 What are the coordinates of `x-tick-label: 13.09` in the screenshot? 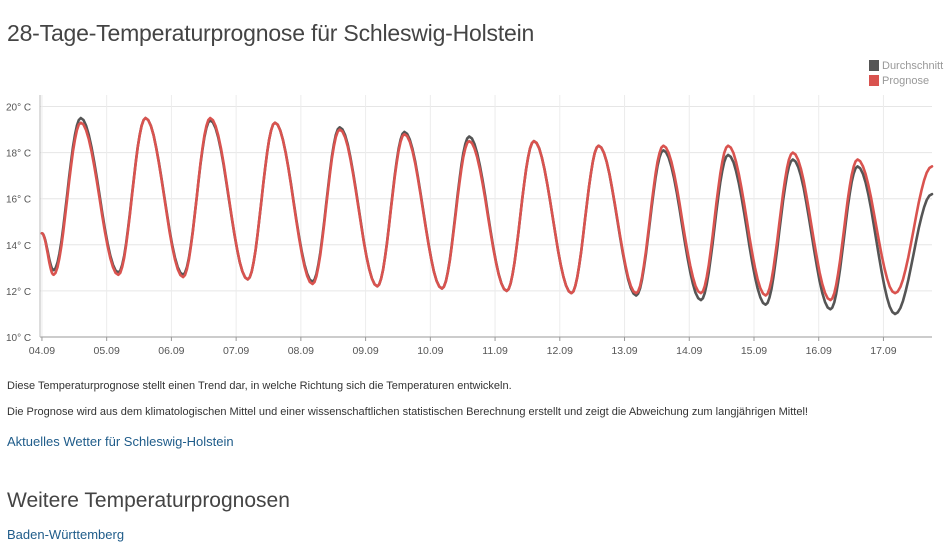 It's located at (624, 351).